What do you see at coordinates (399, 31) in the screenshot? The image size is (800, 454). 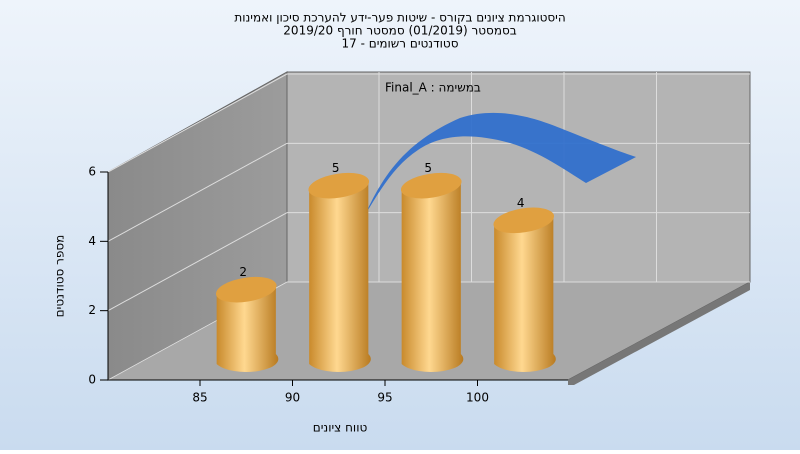 I see `chart-title: בסמסטר (01/2019) סמסטר חורף 2019/20` at bounding box center [399, 31].